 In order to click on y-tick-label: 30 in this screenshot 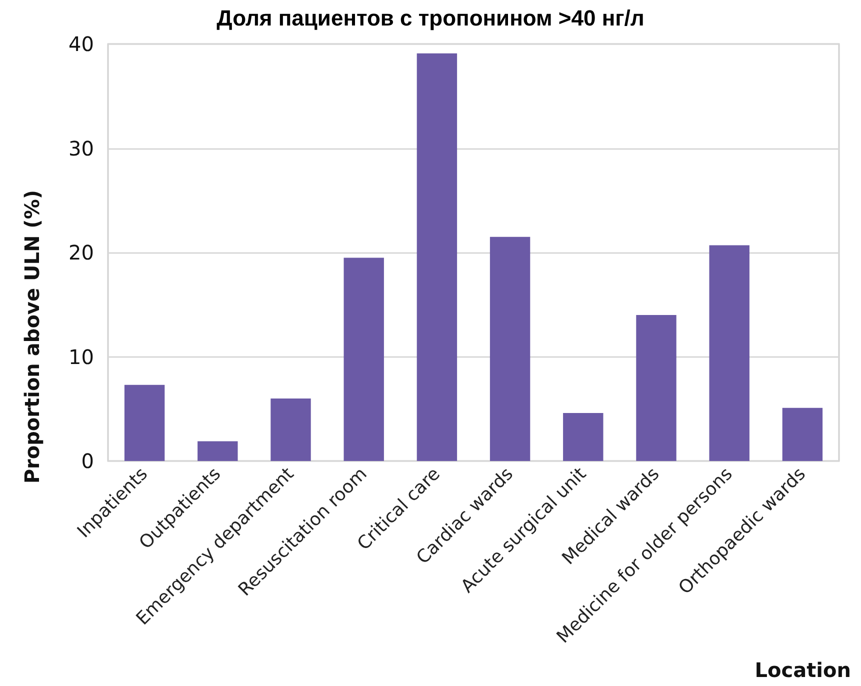, I will do `click(81, 148)`.